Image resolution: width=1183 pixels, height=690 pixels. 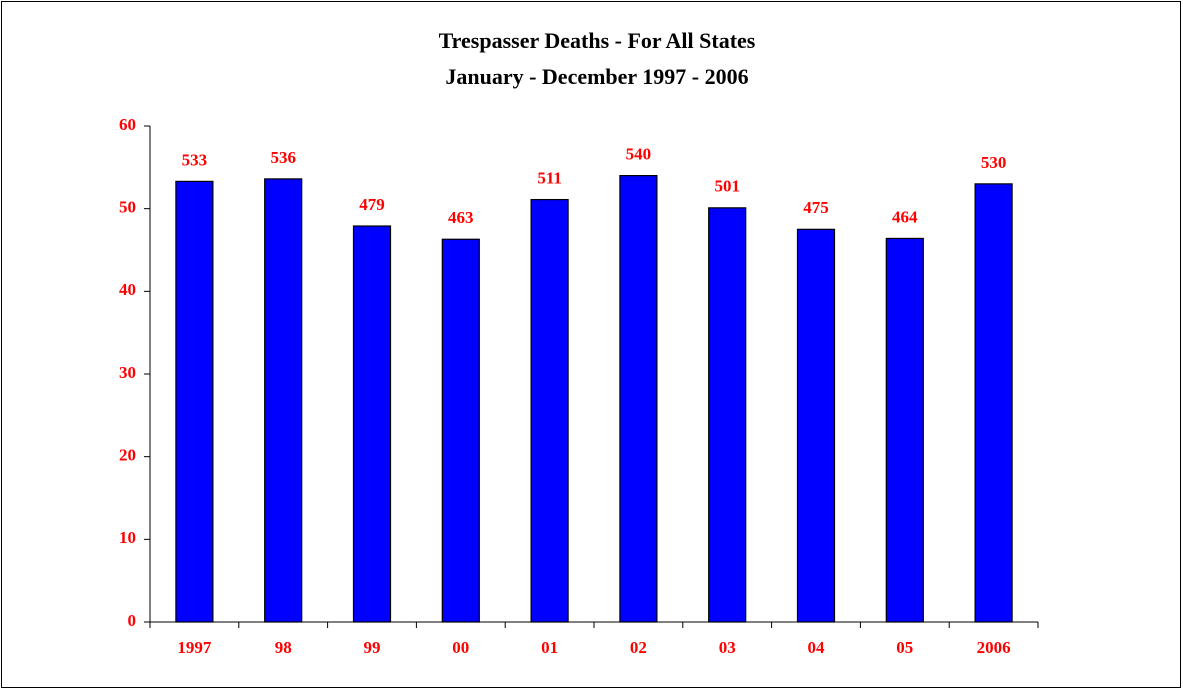 What do you see at coordinates (727, 186) in the screenshot?
I see `value-label: 501` at bounding box center [727, 186].